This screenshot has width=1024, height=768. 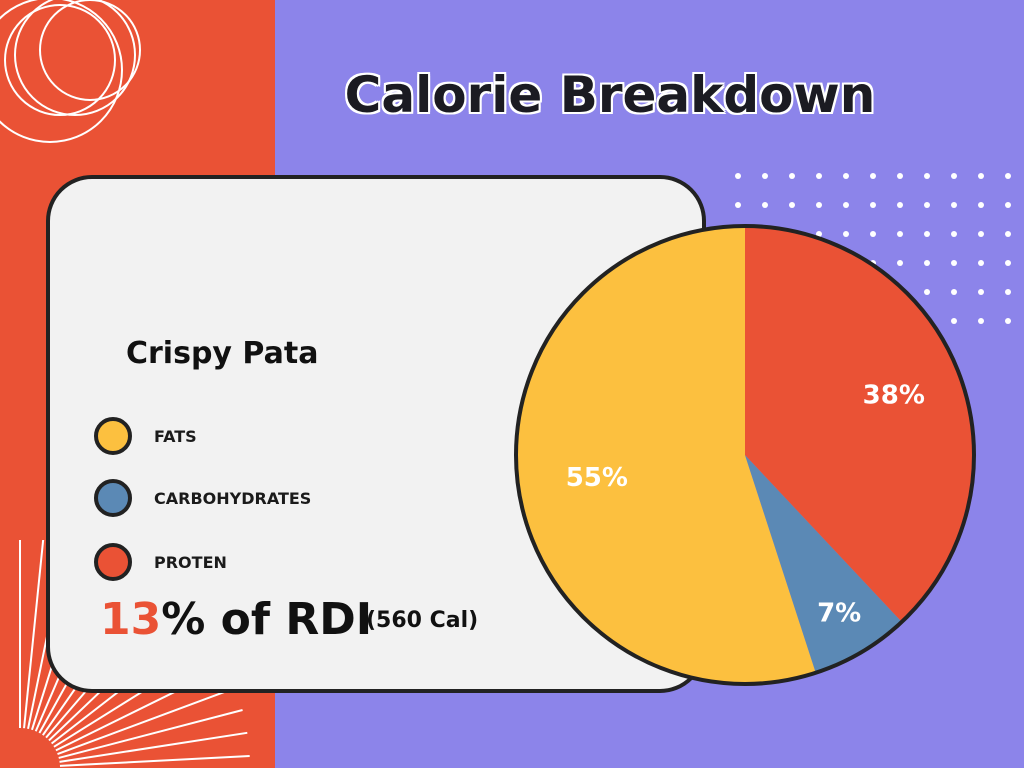 I want to click on dish-name: Crispy Pata, so click(x=222, y=353).